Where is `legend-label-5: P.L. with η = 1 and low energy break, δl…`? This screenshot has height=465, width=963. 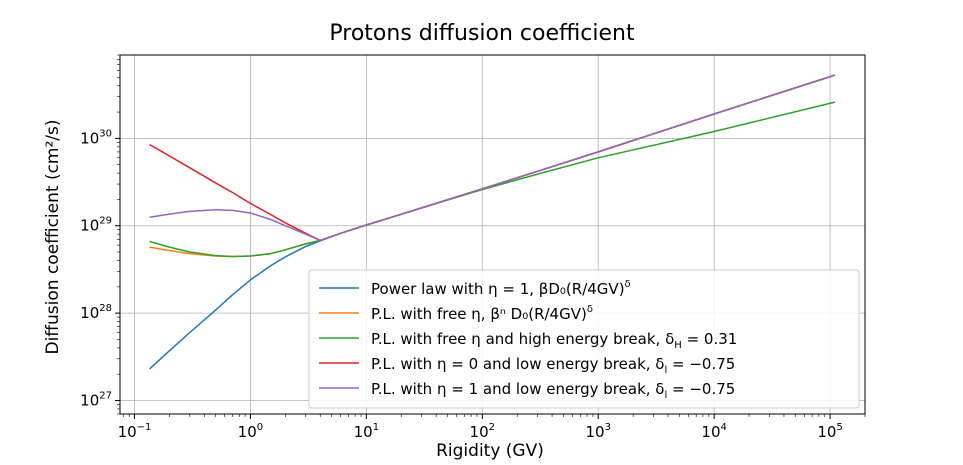 legend-label-5: P.L. with η = 1 and low energy break, δl… is located at coordinates (553, 390).